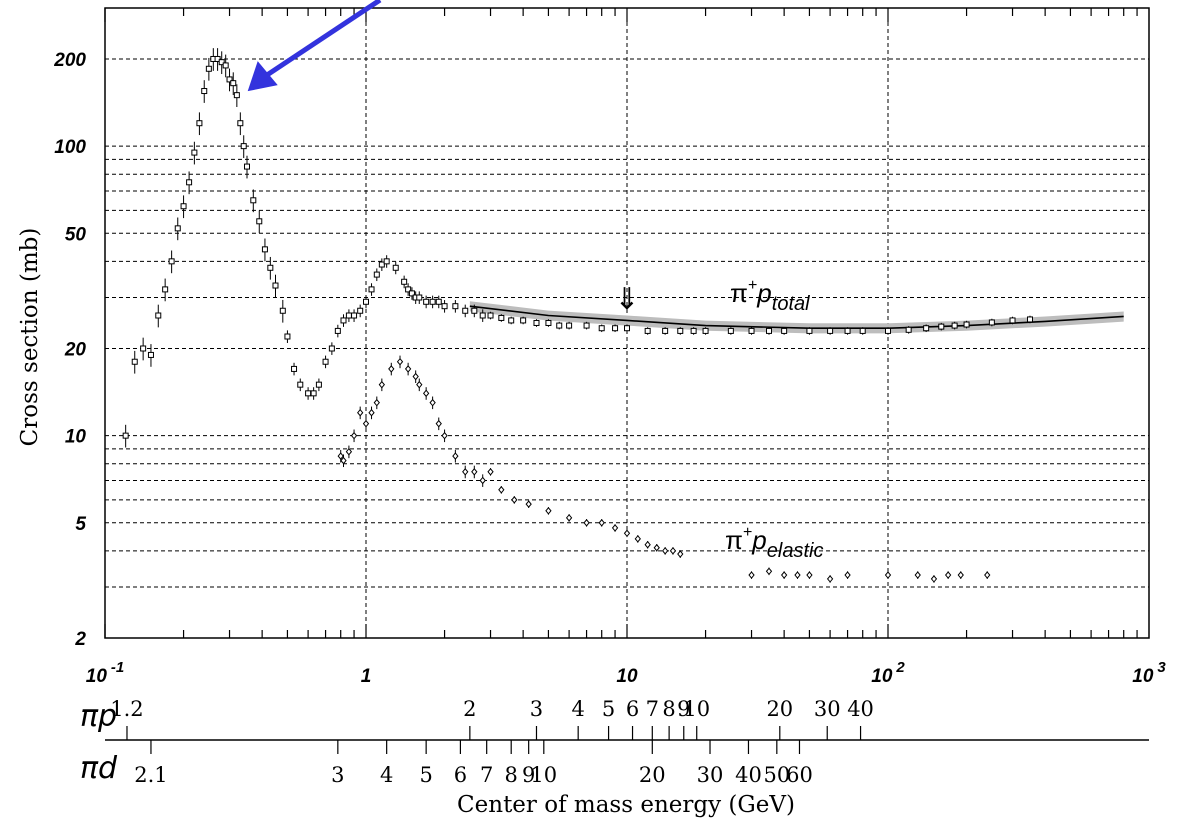 This screenshot has height=820, width=1185. Describe the element at coordinates (126, 709) in the screenshot. I see `secondary-tick-label: 1.2` at that location.